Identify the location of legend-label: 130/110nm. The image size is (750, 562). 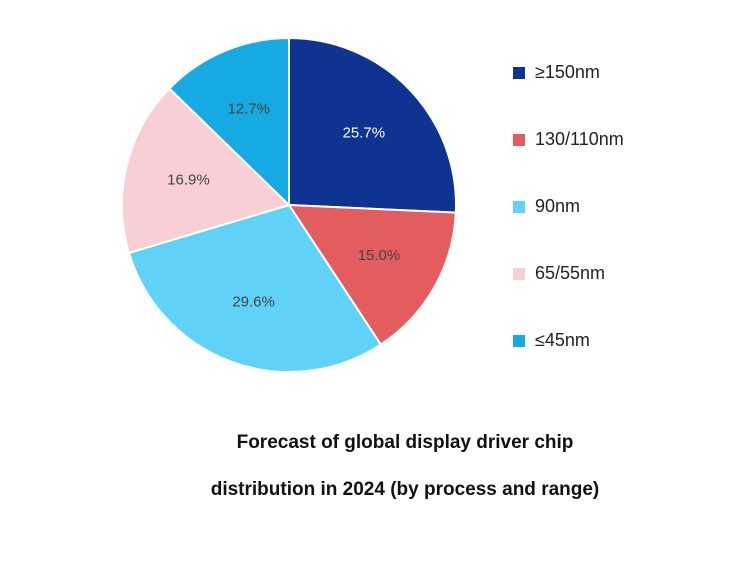
(579, 139).